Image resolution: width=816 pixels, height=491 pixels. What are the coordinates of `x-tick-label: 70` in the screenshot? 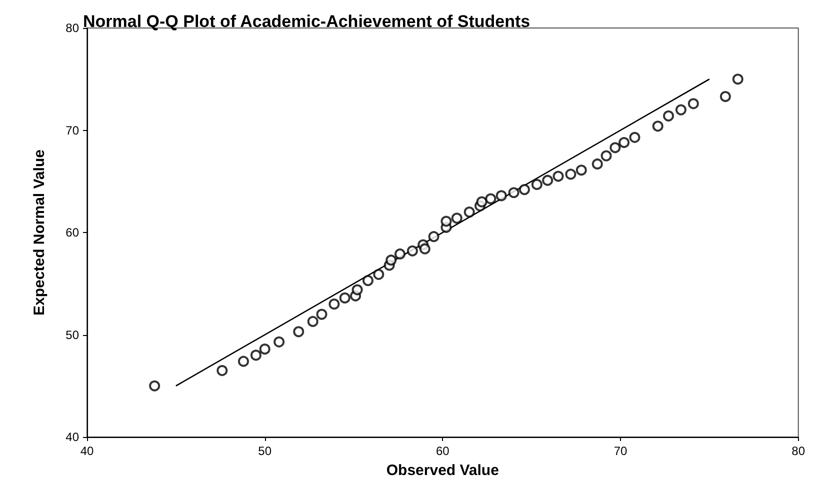 It's located at (621, 451).